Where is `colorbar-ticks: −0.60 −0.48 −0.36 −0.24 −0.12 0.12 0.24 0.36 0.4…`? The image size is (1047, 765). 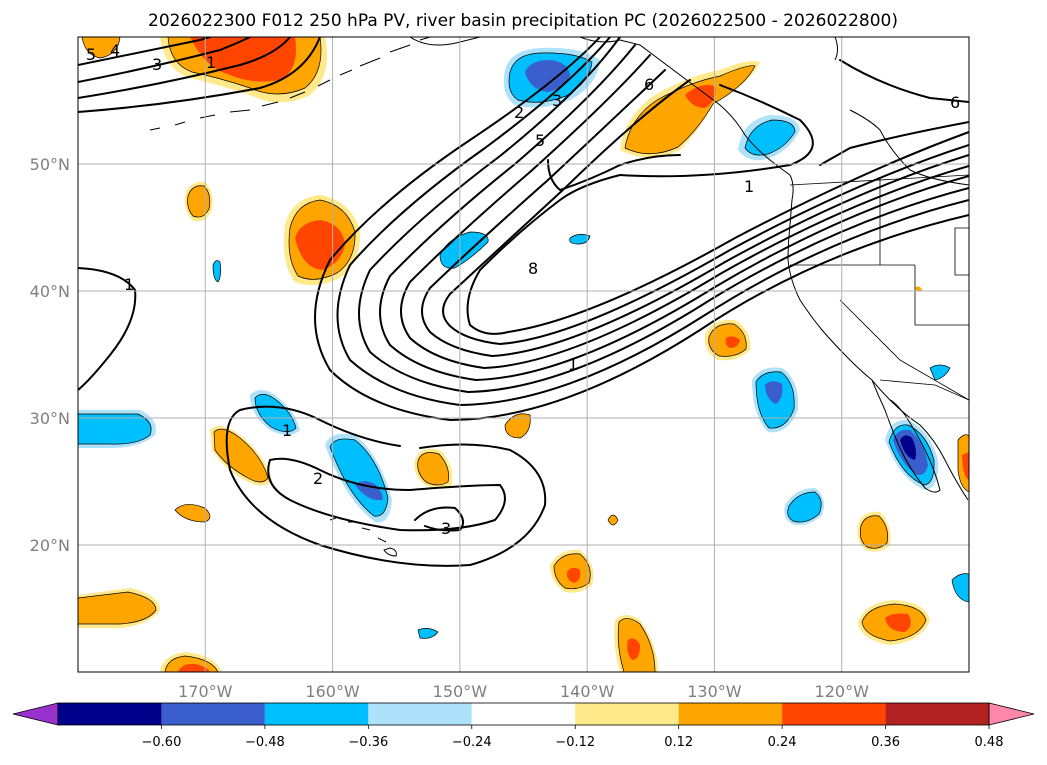
colorbar-ticks: −0.60 −0.48 −0.36 −0.24 −0.12 0.12 0.24 0.36 0.4… is located at coordinates (573, 737).